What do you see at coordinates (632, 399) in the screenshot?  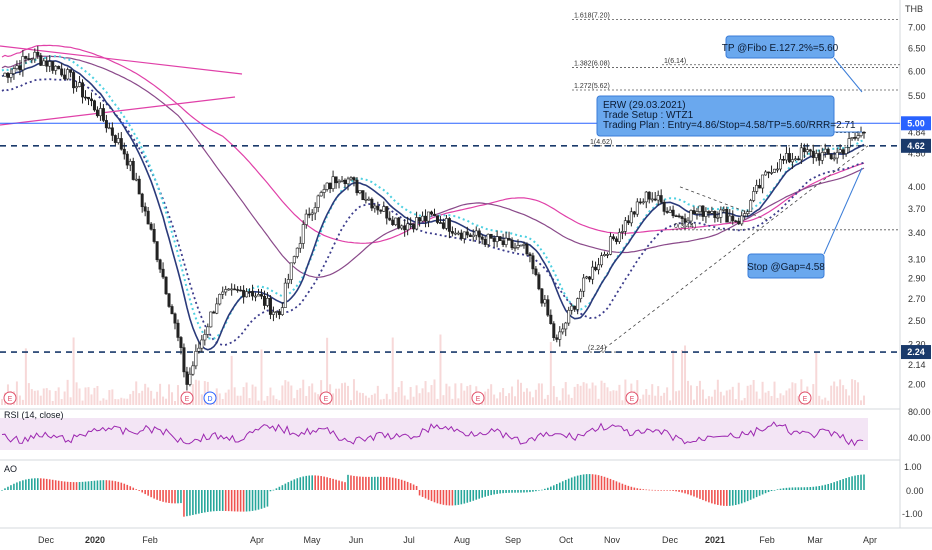 I see `event-marker-label: E` at bounding box center [632, 399].